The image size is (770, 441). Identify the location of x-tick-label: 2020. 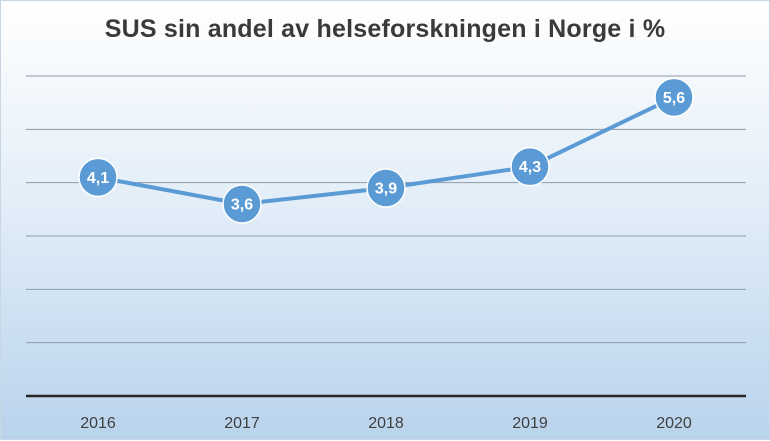
(674, 423).